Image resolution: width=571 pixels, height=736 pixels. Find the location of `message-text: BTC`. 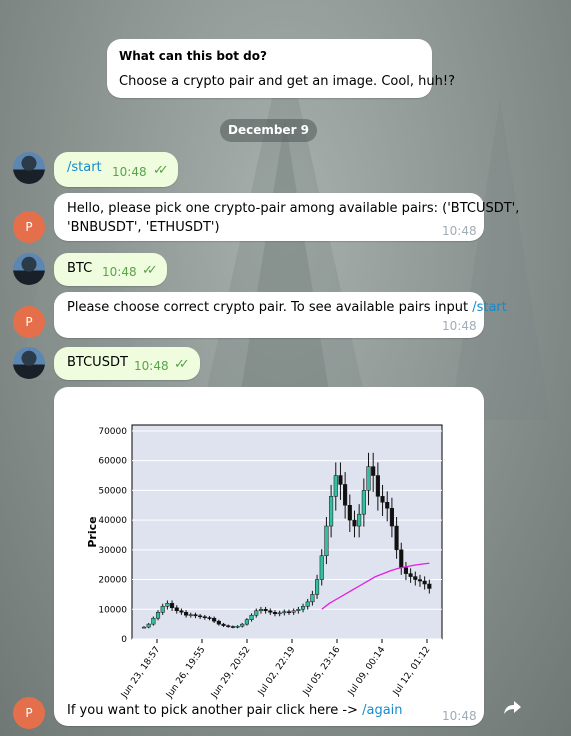

message-text: BTC is located at coordinates (80, 268).